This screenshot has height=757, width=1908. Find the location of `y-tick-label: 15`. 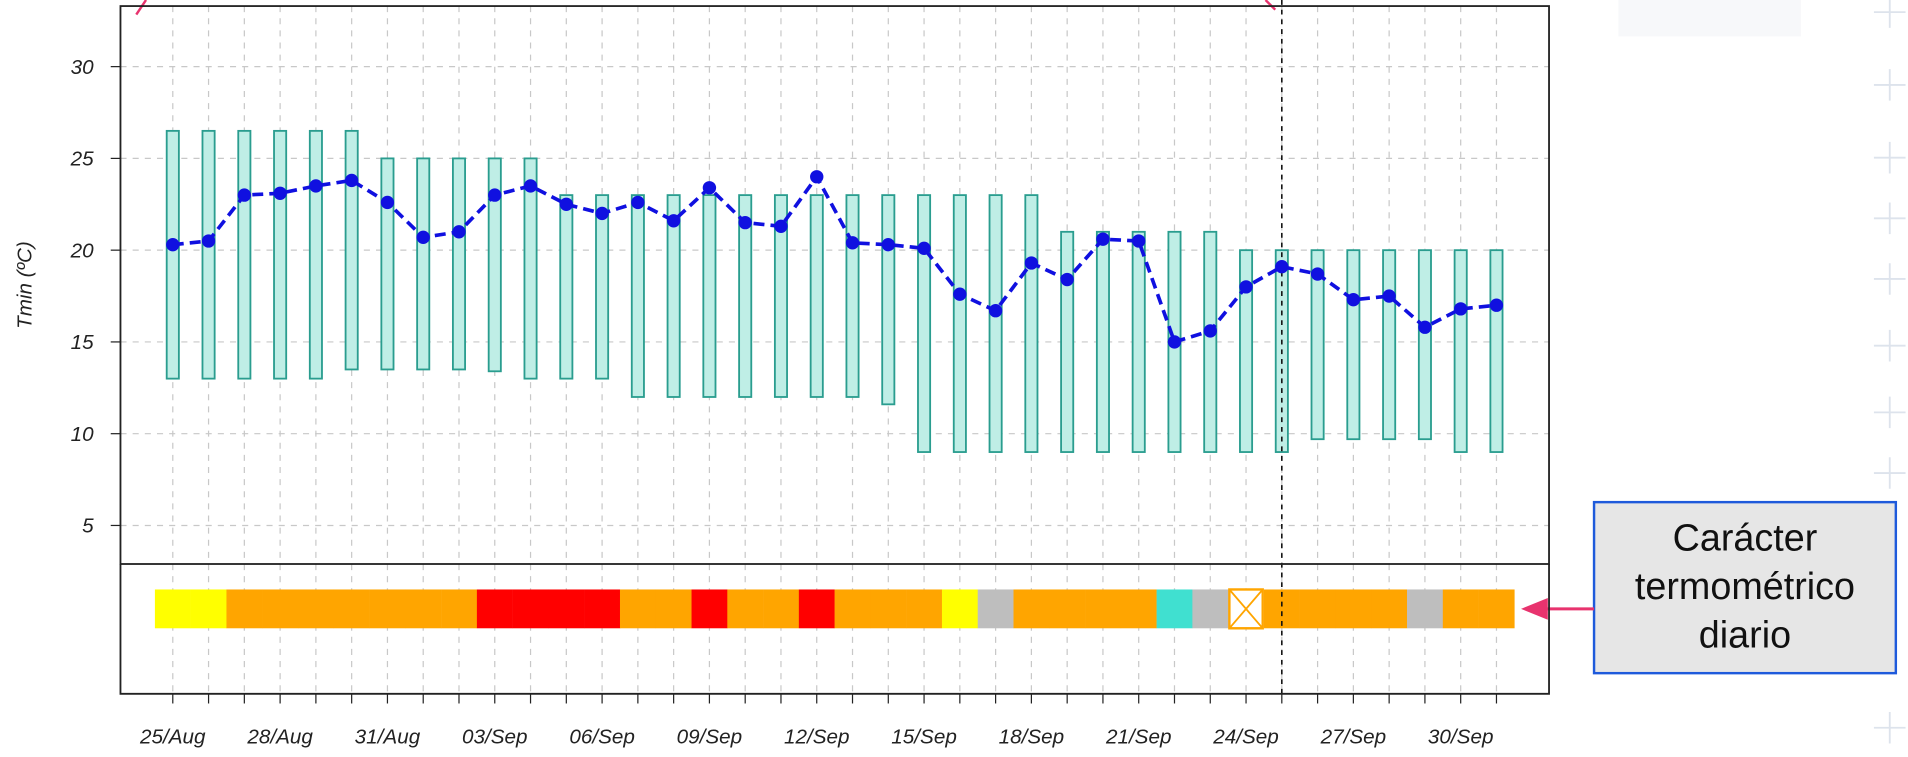

y-tick-label: 15 is located at coordinates (83, 342).